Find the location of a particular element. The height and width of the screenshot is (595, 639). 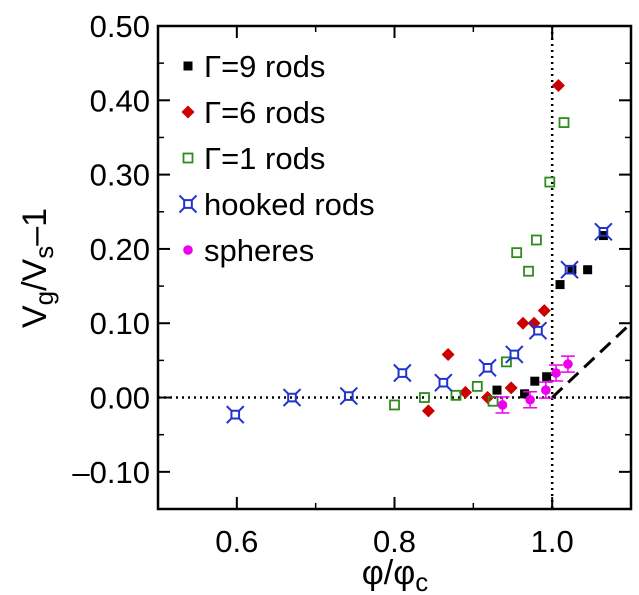

y-tick-label: 0.00 is located at coordinates (120, 398).